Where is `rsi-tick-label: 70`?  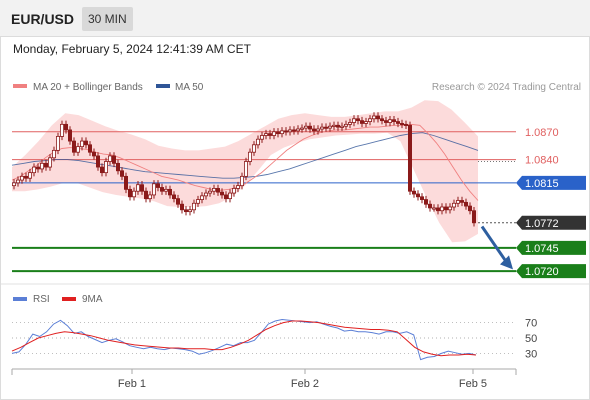
rsi-tick-label: 70 is located at coordinates (531, 324).